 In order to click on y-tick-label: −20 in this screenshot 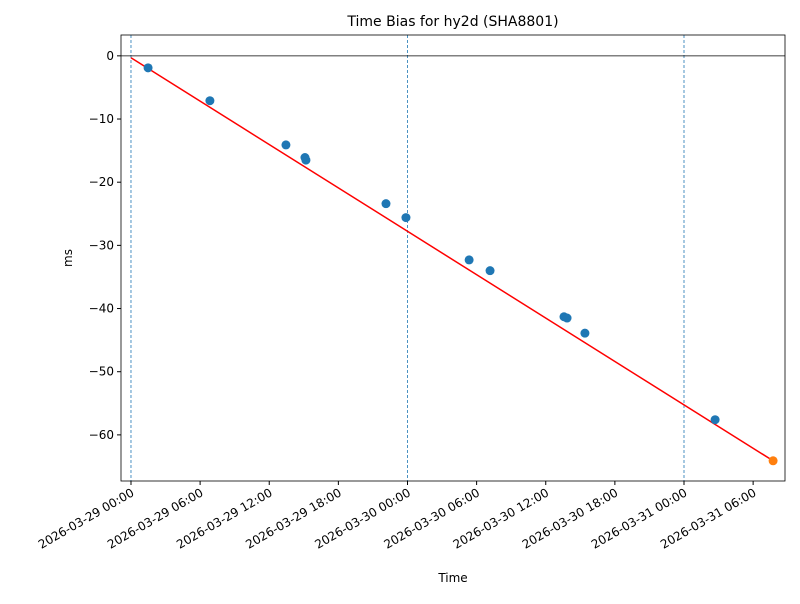, I will do `click(101, 182)`.